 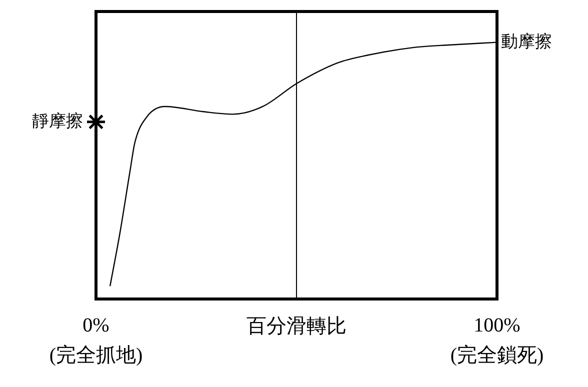 I want to click on annotation: 動摩擦, so click(x=526, y=41).